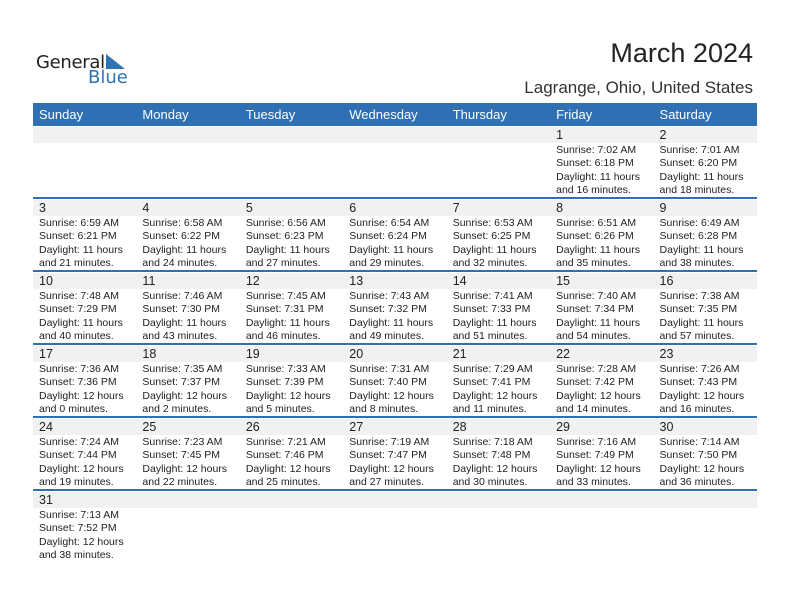 Image resolution: width=792 pixels, height=612 pixels. What do you see at coordinates (560, 135) in the screenshot?
I see `day-number: 1` at bounding box center [560, 135].